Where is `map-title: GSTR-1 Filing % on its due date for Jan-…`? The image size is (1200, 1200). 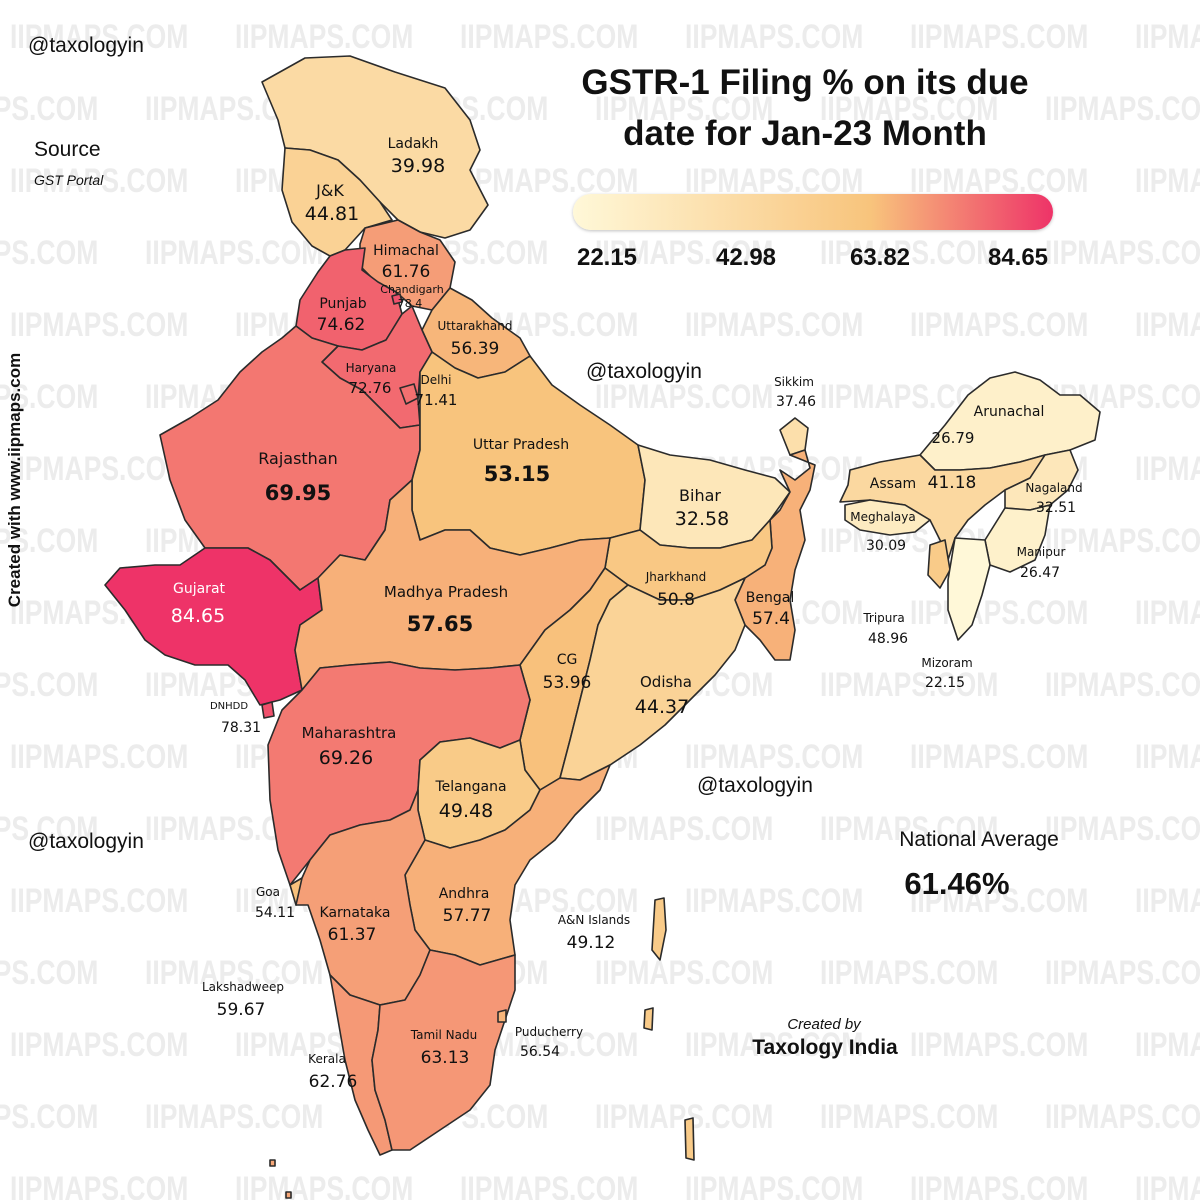
map-title: GSTR-1 Filing % on its due date for Jan-… is located at coordinates (804, 109).